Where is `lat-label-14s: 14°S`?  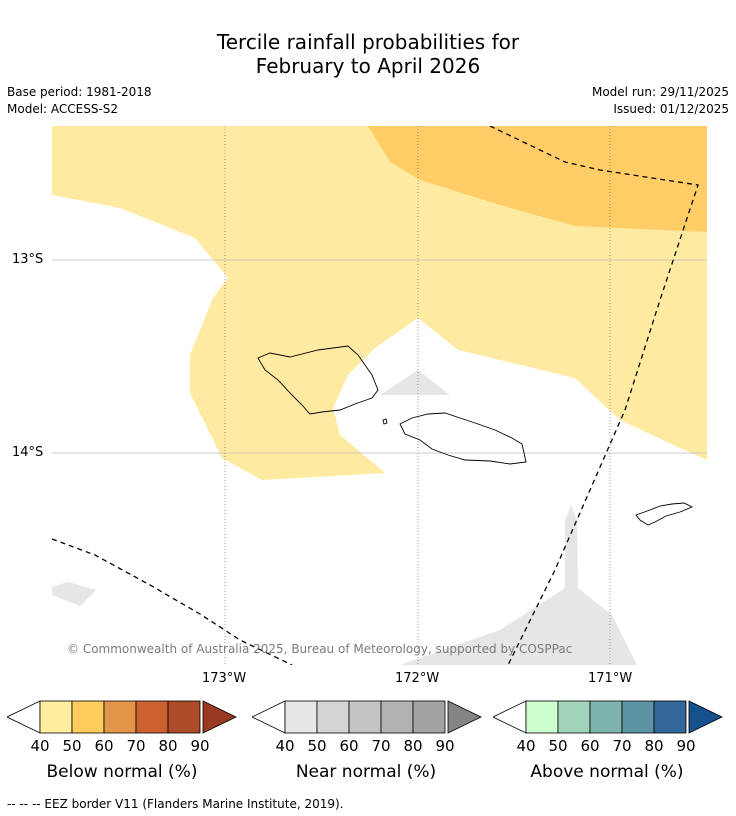
lat-label-14s: 14°S is located at coordinates (28, 452).